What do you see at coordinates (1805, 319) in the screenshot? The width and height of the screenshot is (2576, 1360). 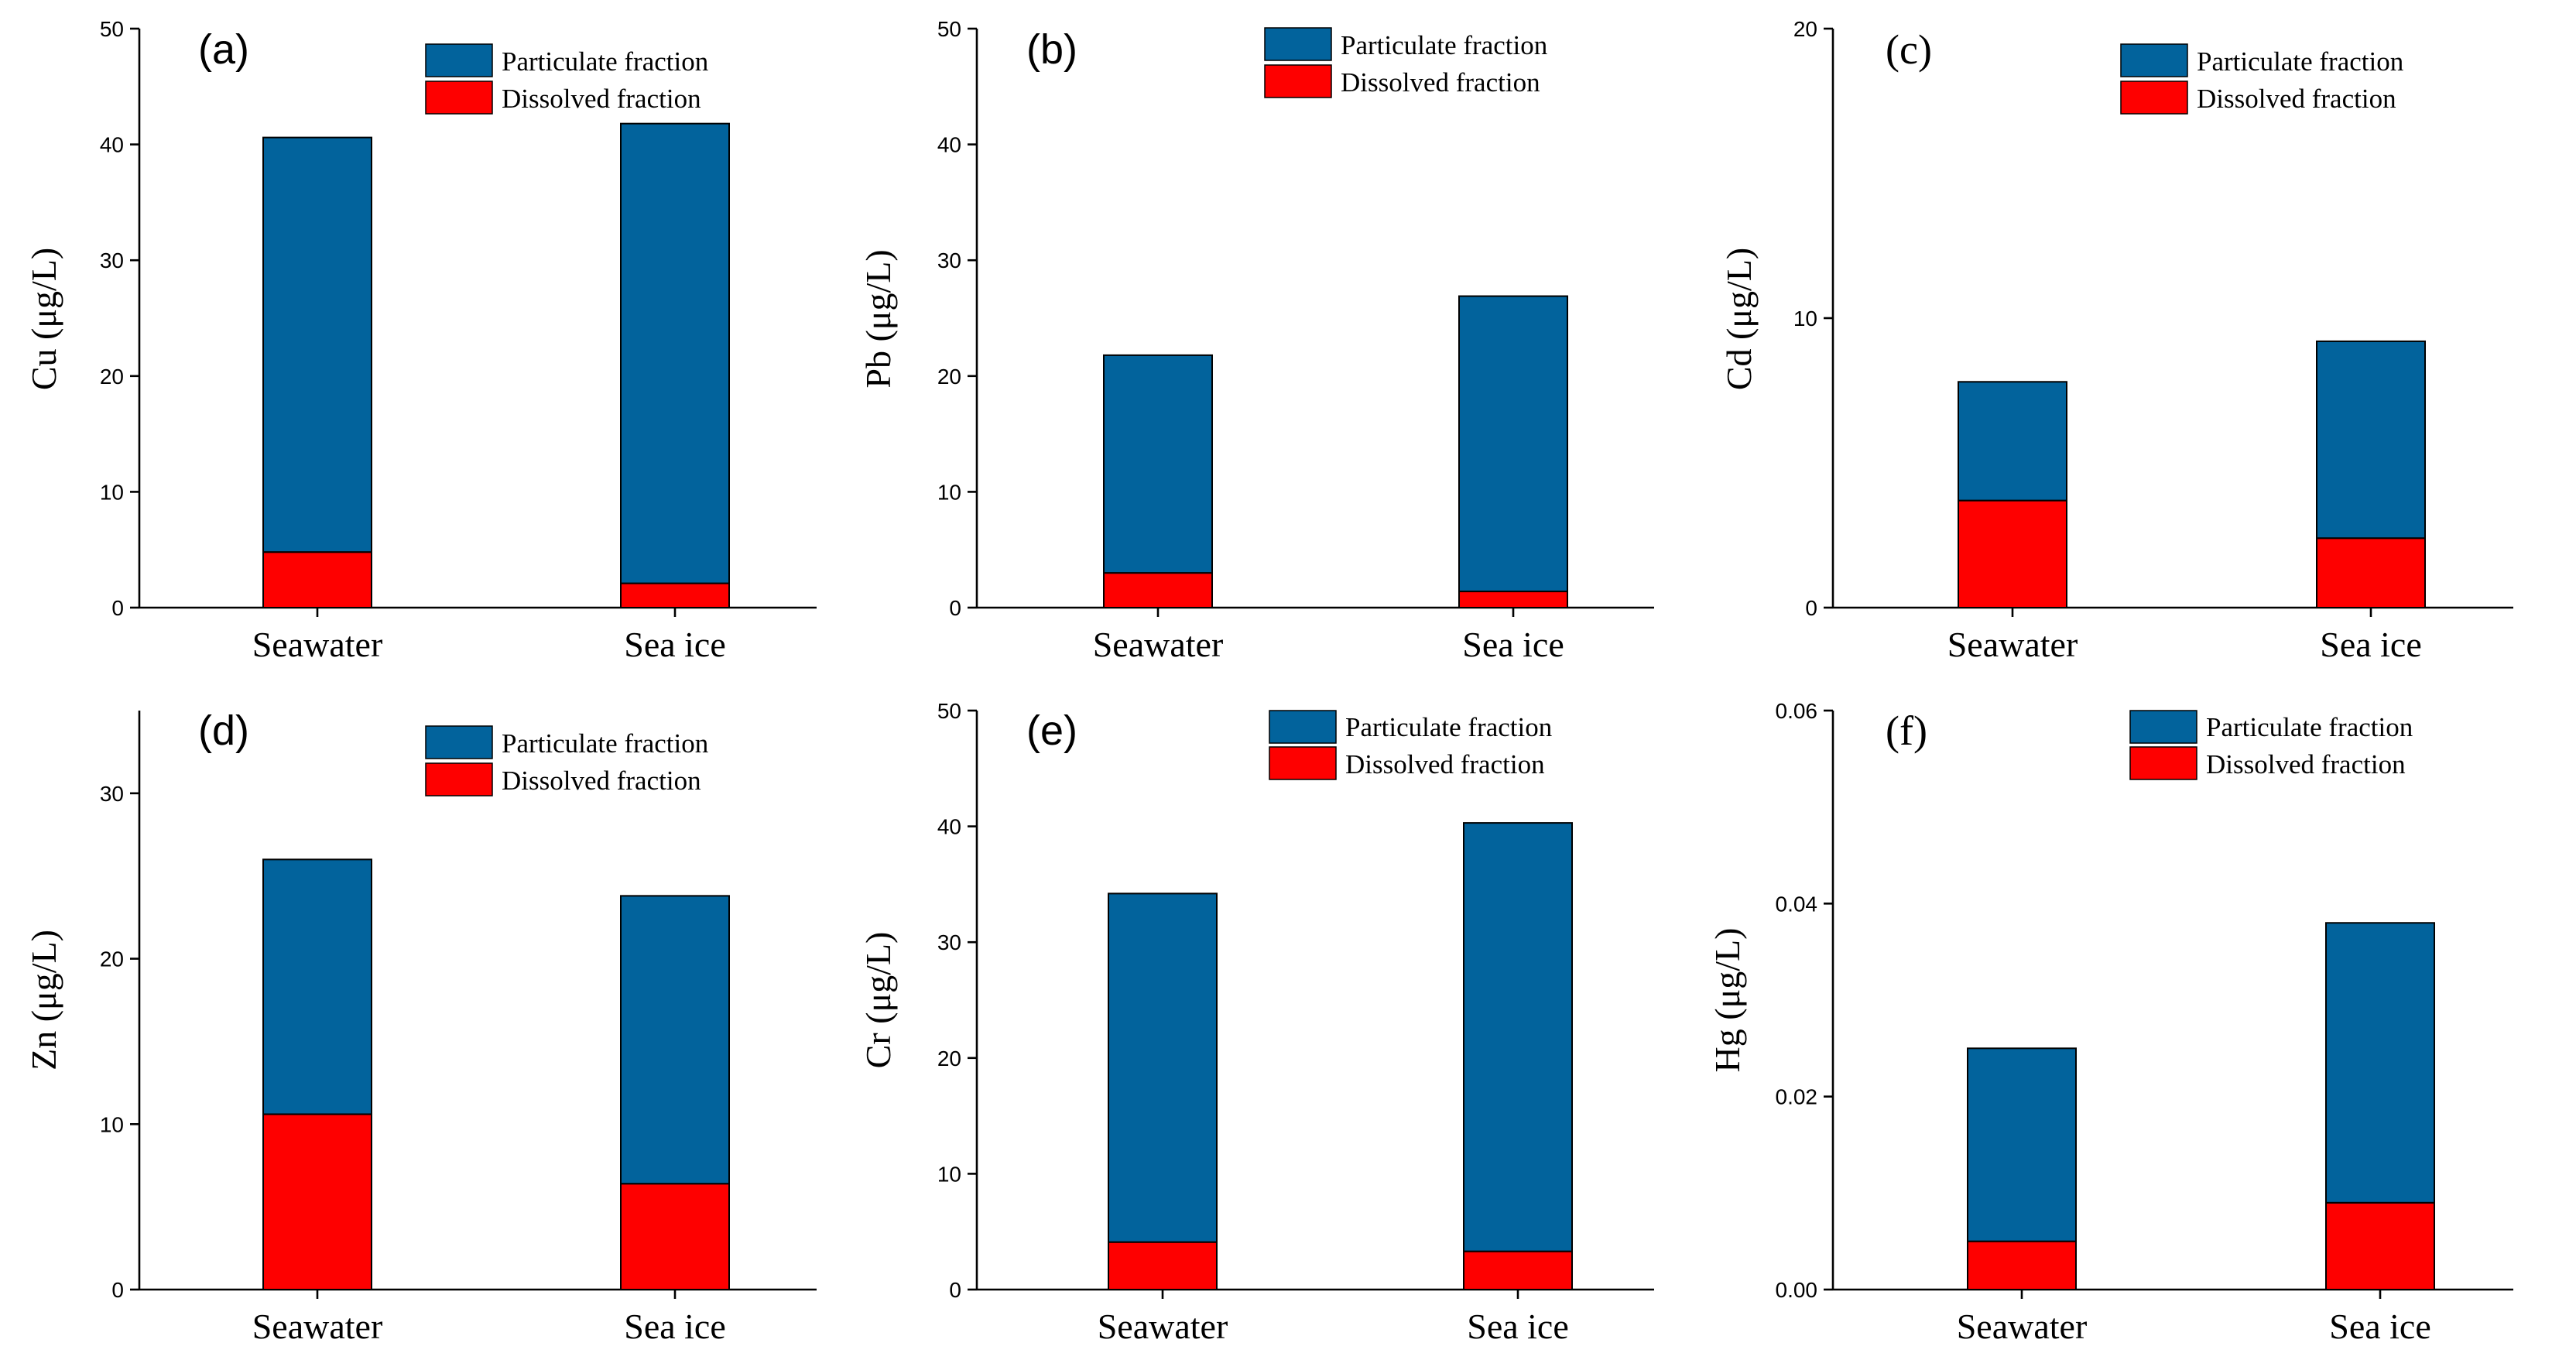 I see `panel-c-y-tick-label: 10` at bounding box center [1805, 319].